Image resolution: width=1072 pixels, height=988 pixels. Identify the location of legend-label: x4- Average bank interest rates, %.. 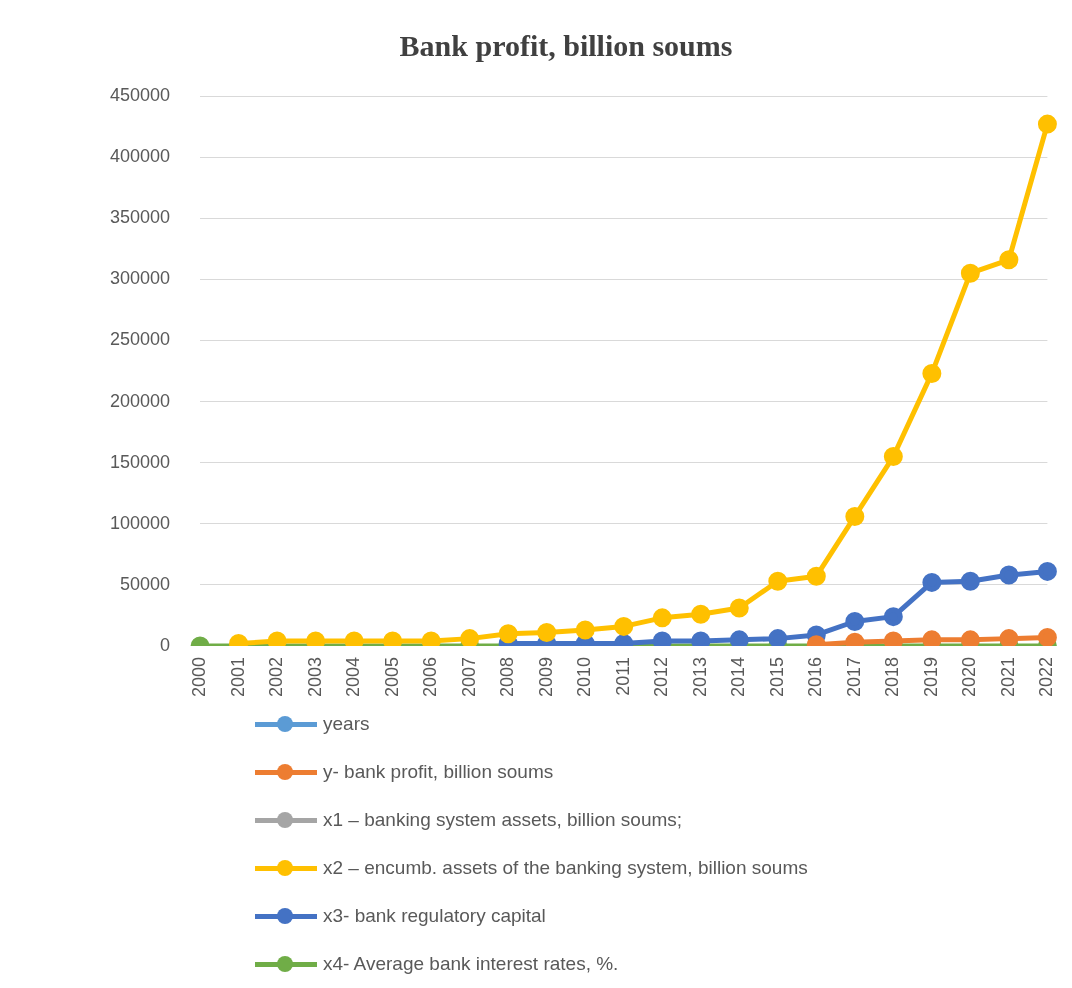
(471, 964).